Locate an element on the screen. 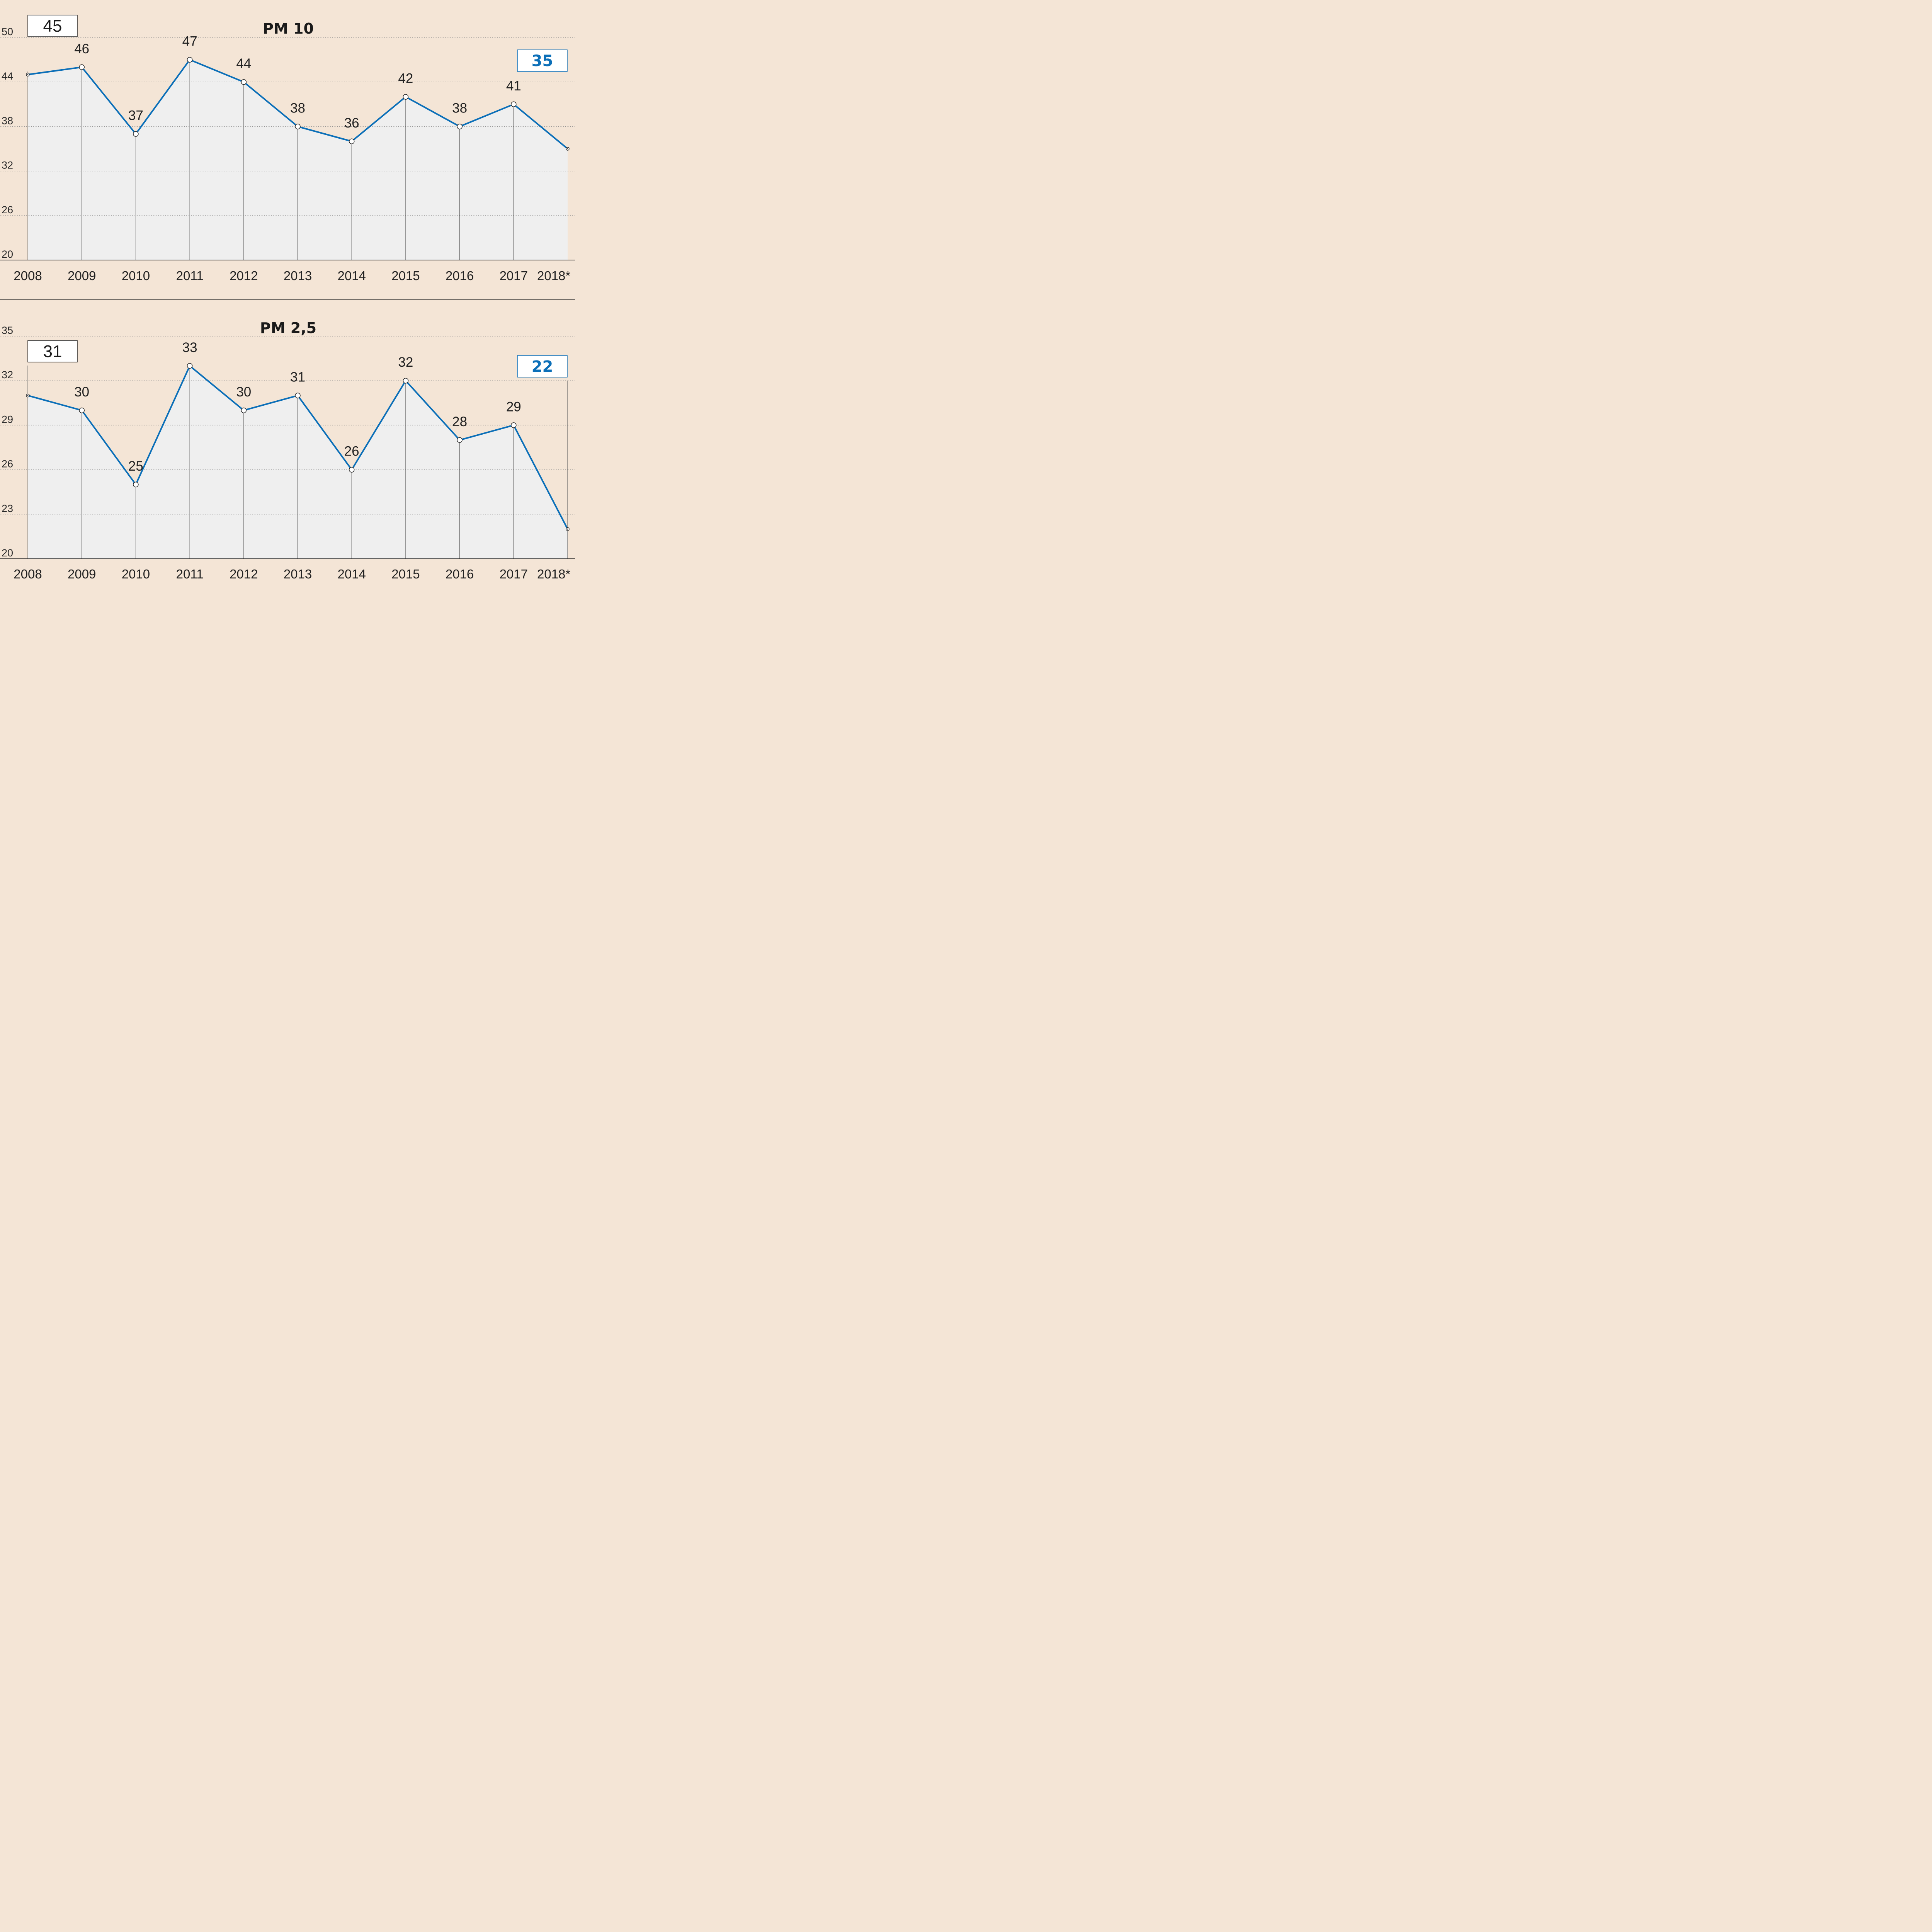 The image size is (1932, 1932). data-label: 42 is located at coordinates (406, 78).